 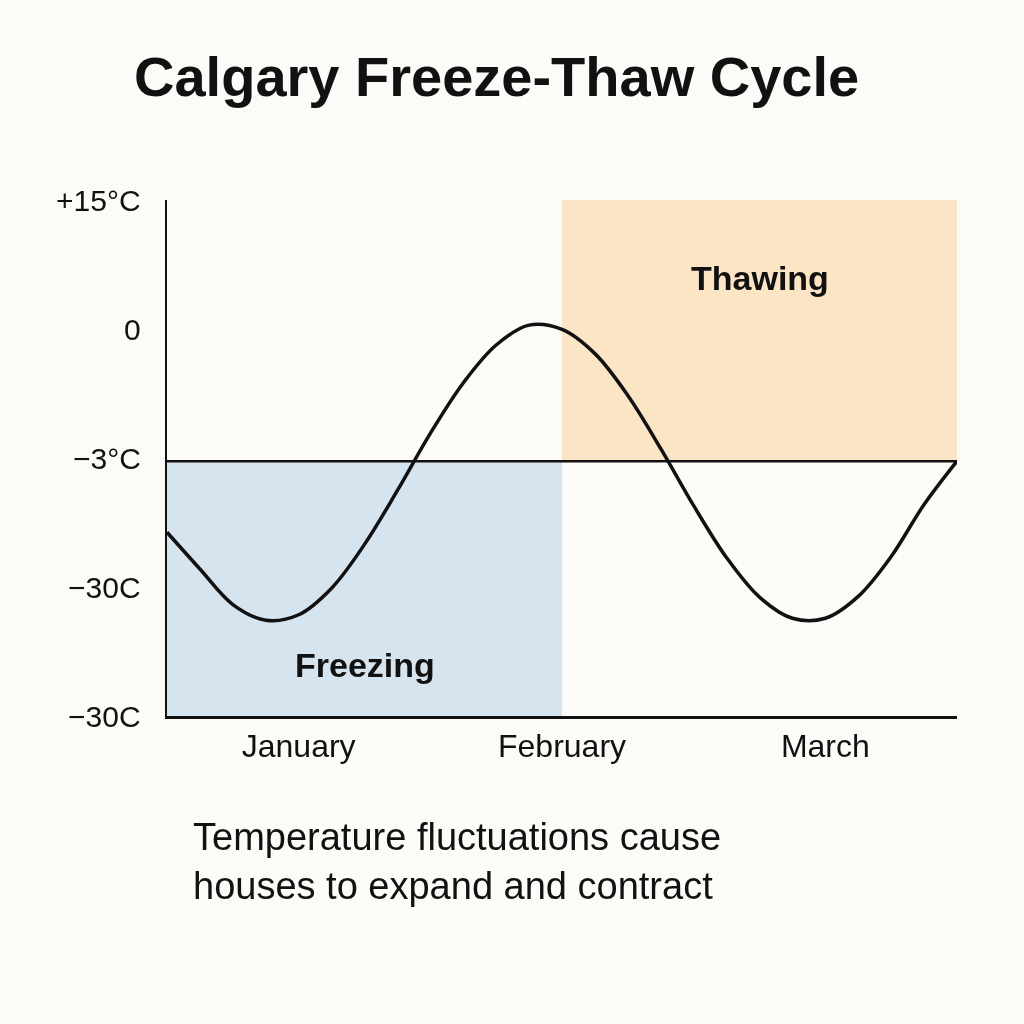 I want to click on band-label: Thawing, so click(x=760, y=278).